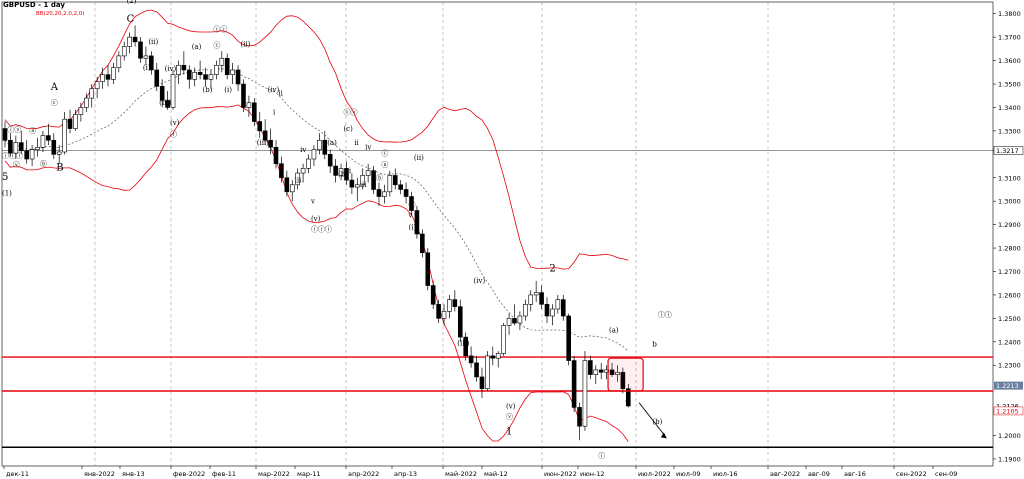 Image resolution: width=1024 pixels, height=479 pixels. Describe the element at coordinates (5, 177) in the screenshot. I see `wave-label: 5` at that location.